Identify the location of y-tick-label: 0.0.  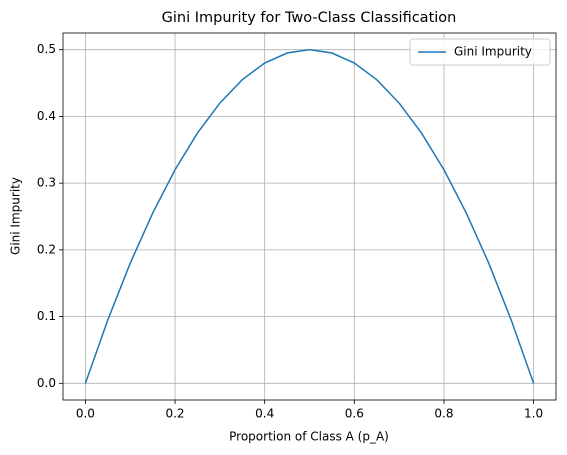
(46, 383).